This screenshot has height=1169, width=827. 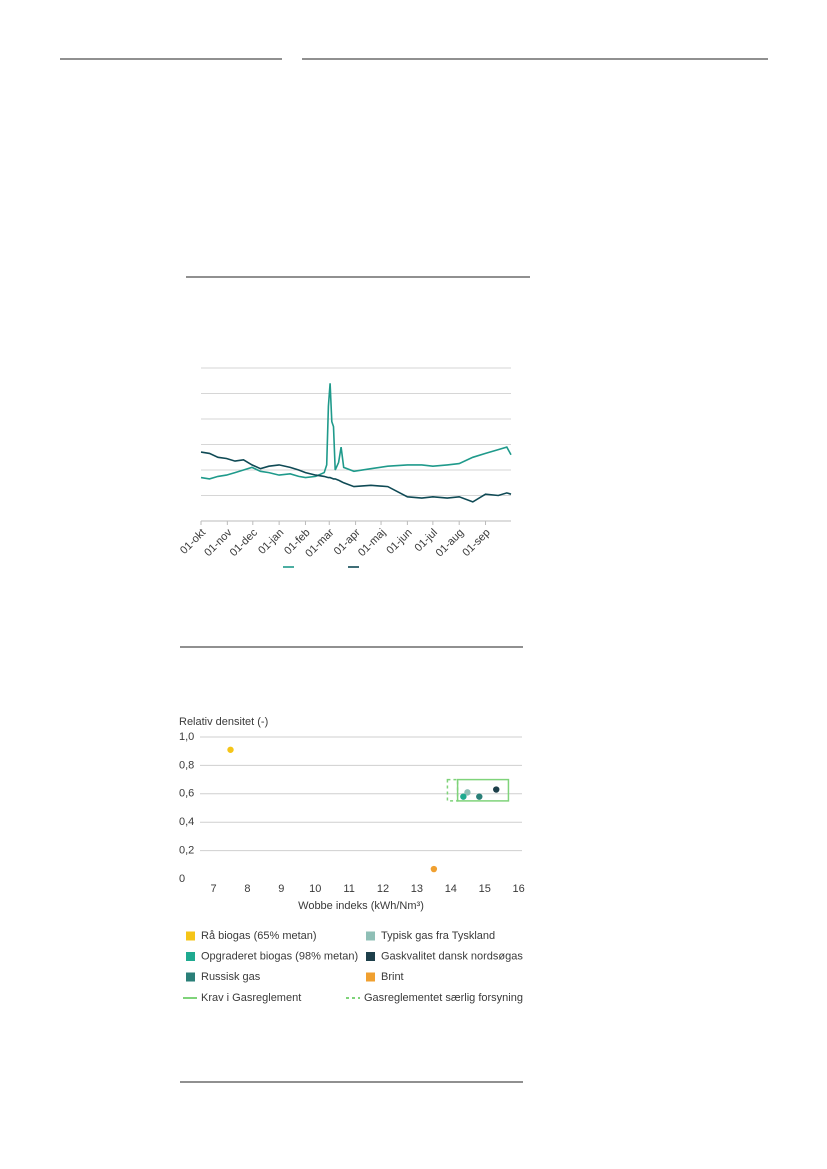 What do you see at coordinates (451, 889) in the screenshot?
I see `x-tick-label: 14` at bounding box center [451, 889].